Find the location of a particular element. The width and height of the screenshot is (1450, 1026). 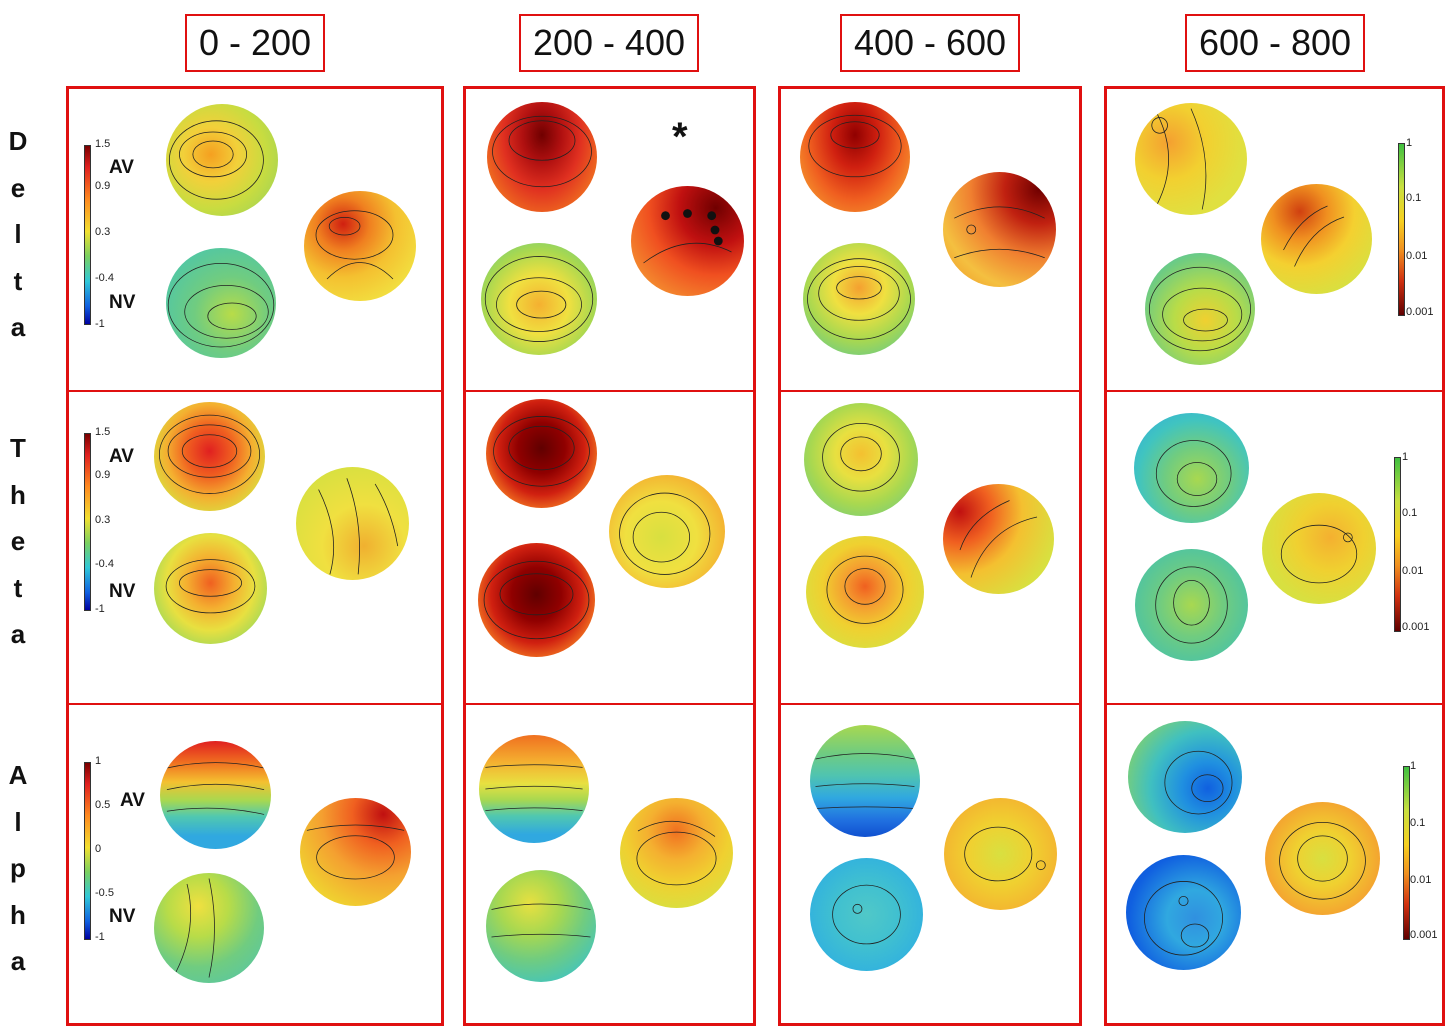

alpha-colorbar is located at coordinates (87, 851).